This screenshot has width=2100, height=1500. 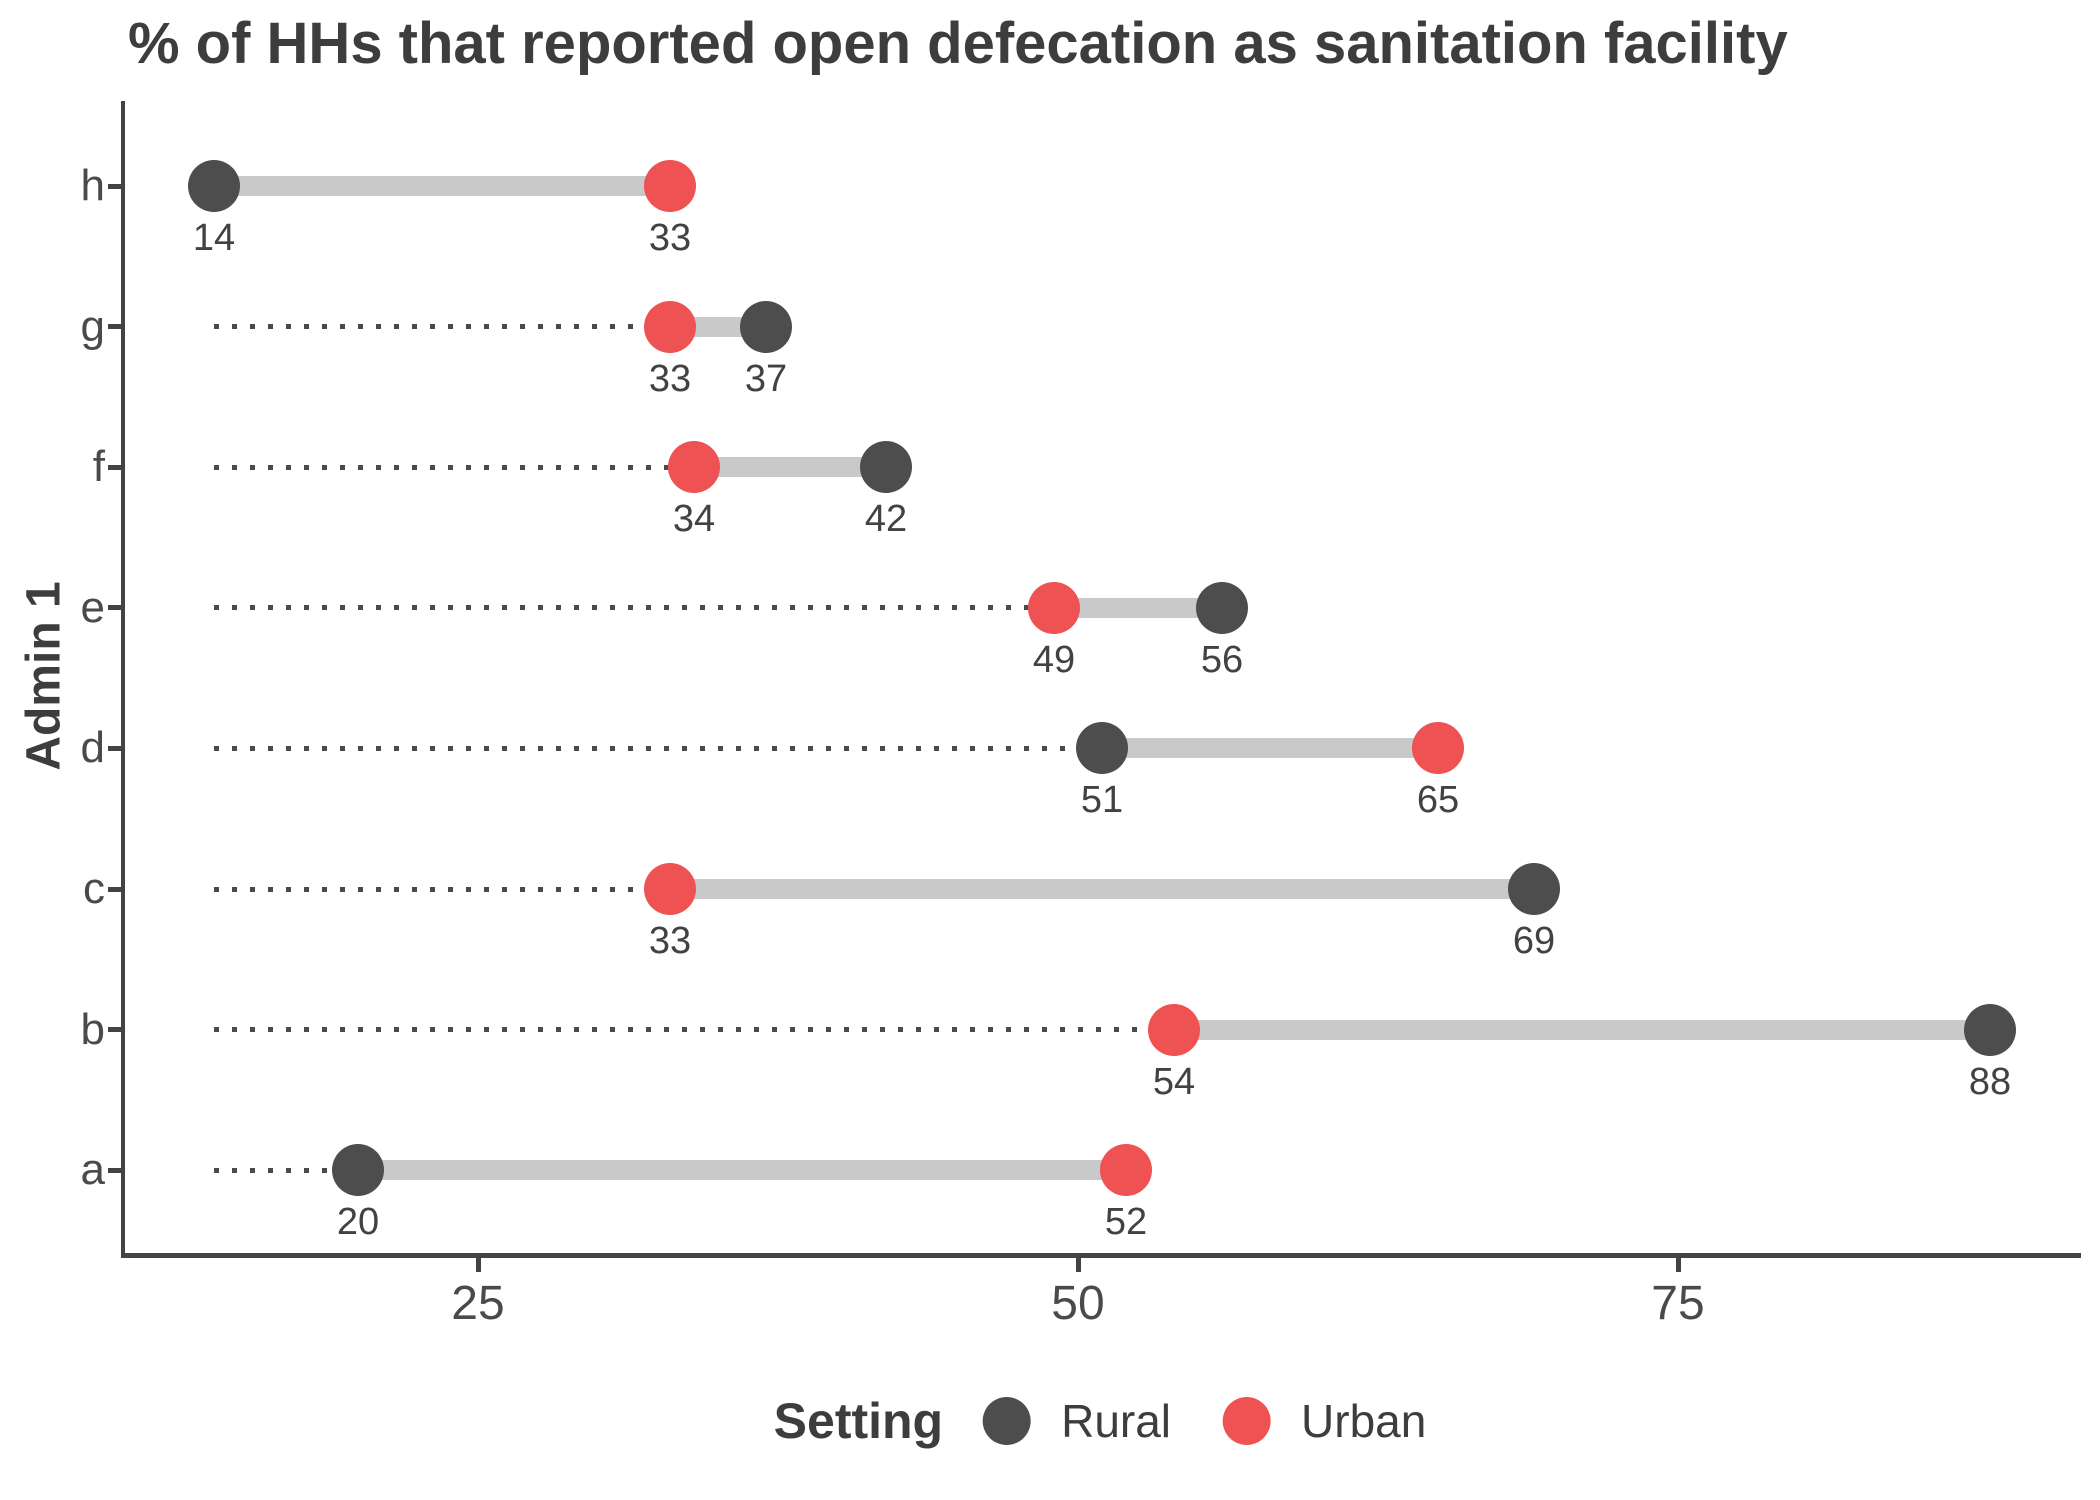 What do you see at coordinates (1990, 1081) in the screenshot?
I see `rural-value-label: 88` at bounding box center [1990, 1081].